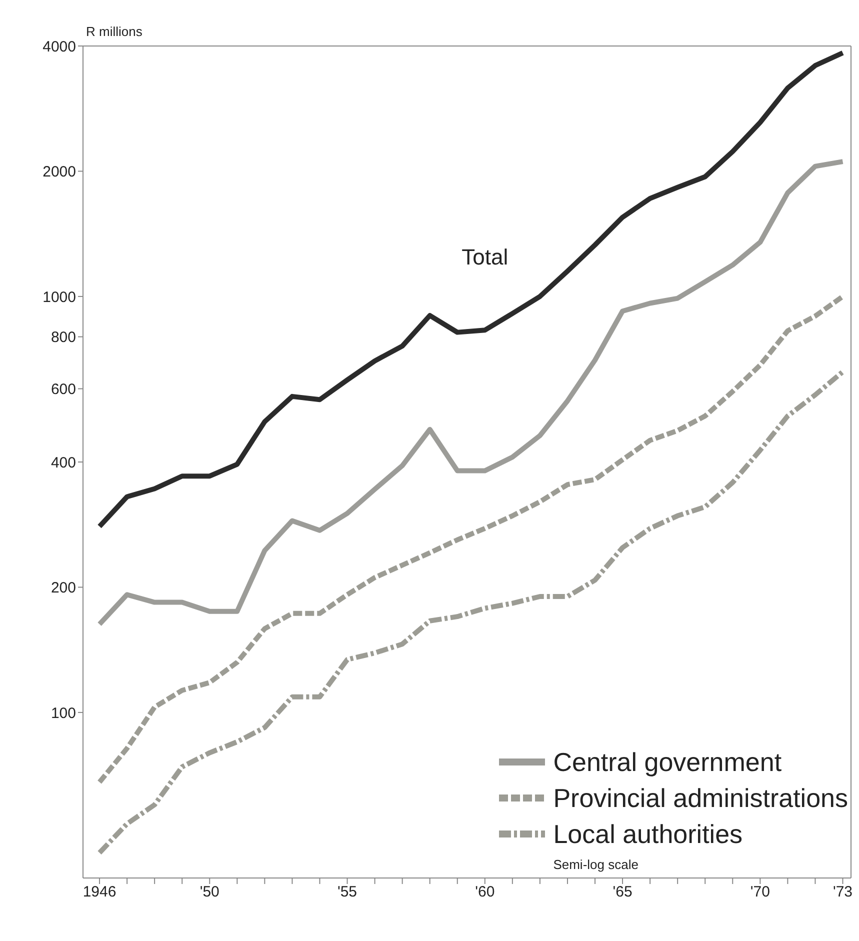 The height and width of the screenshot is (941, 859). Describe the element at coordinates (63, 588) in the screenshot. I see `y-tick-label: 200` at that location.